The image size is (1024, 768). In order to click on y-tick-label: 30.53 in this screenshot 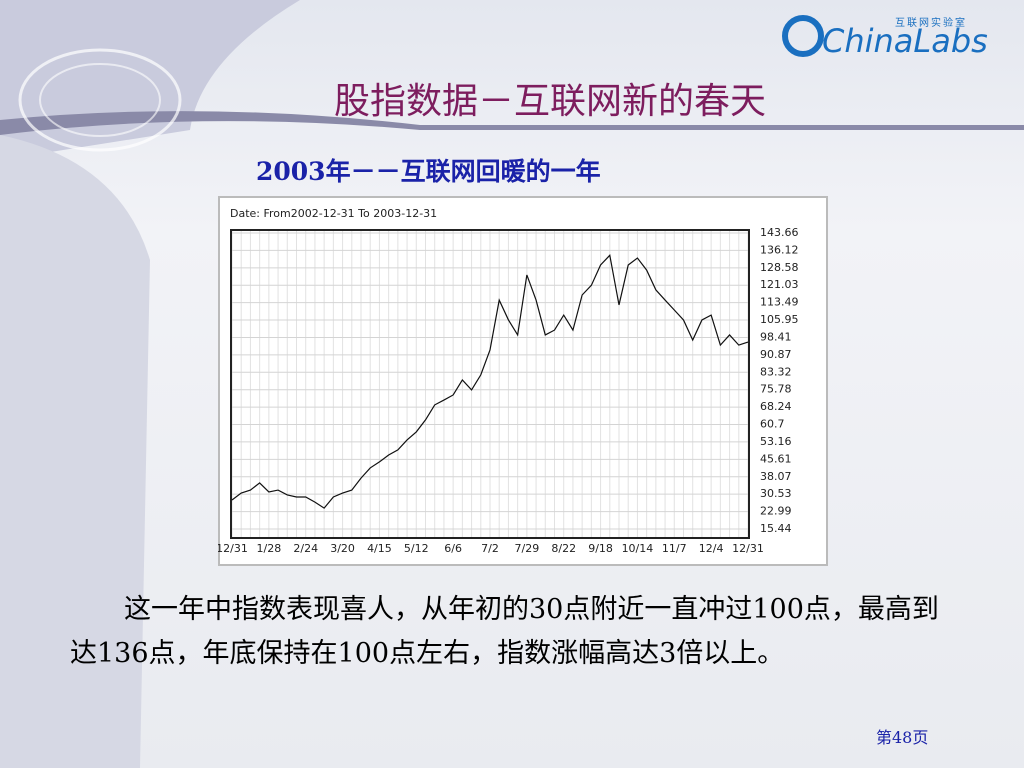, I will do `click(776, 493)`.